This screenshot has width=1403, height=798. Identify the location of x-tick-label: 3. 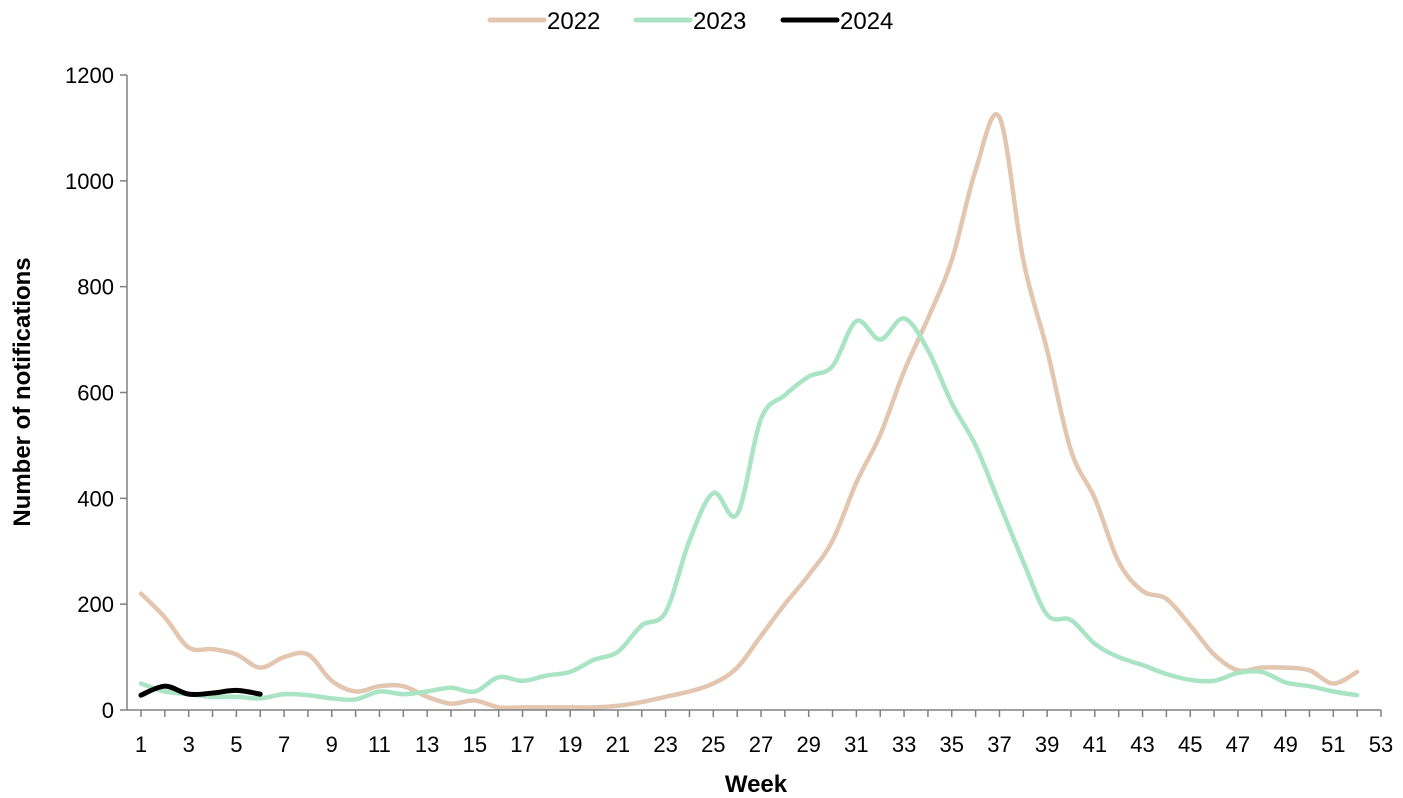
(189, 744).